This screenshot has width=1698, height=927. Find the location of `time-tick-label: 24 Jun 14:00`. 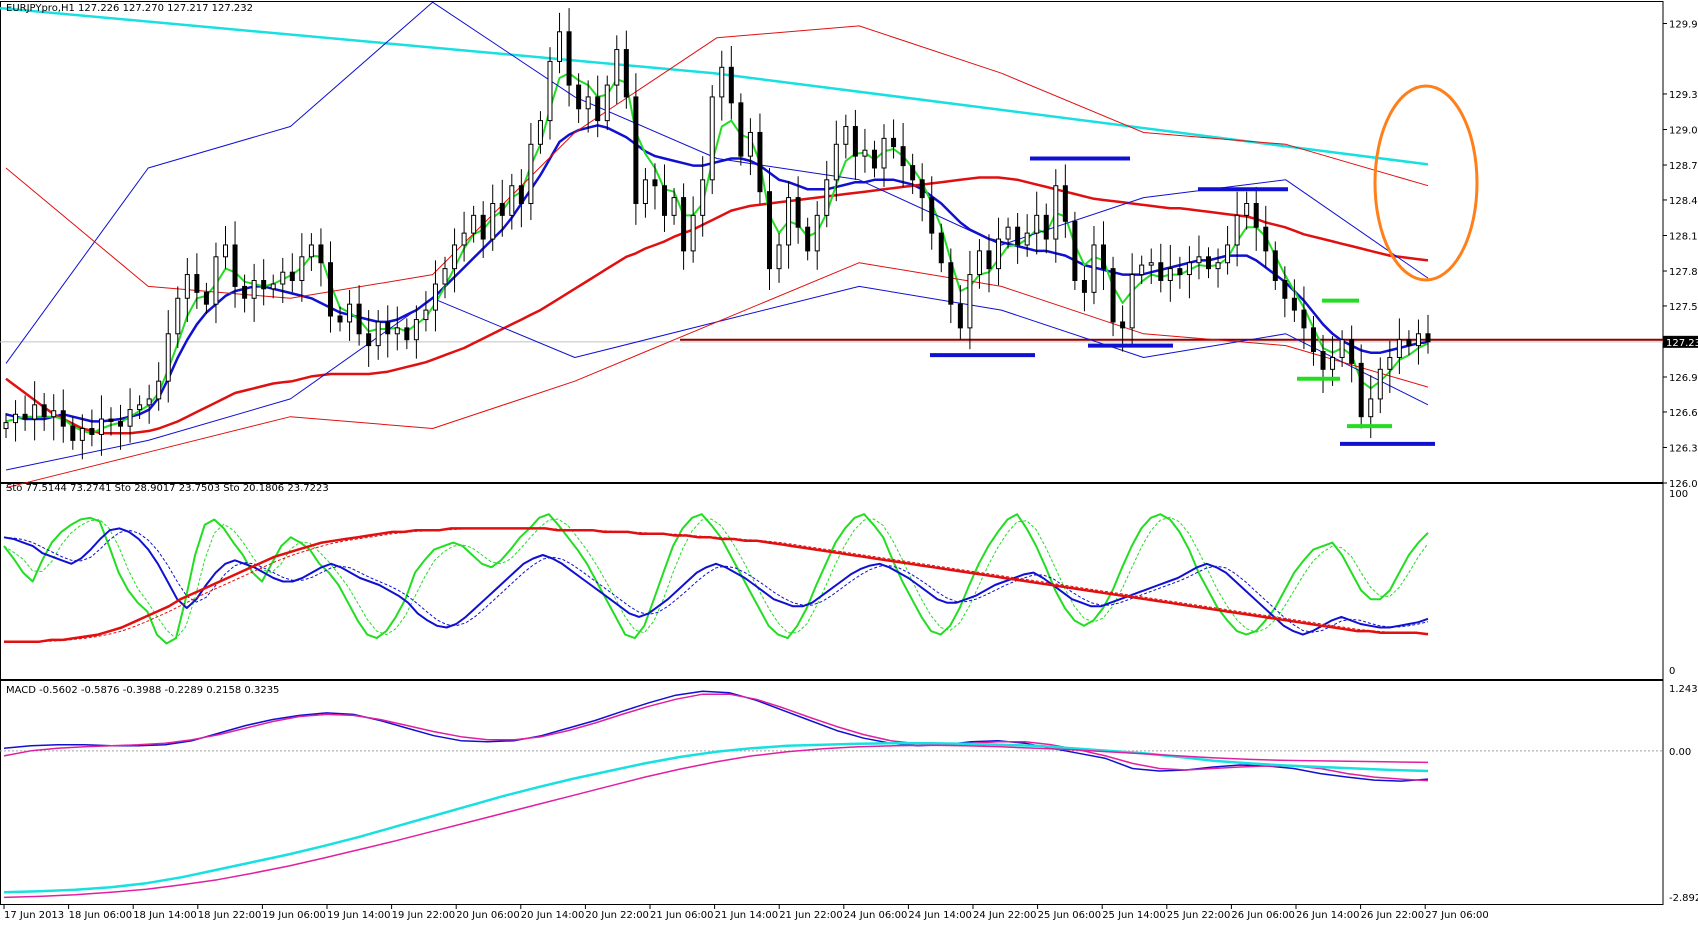

time-tick-label: 24 Jun 14:00 is located at coordinates (940, 915).